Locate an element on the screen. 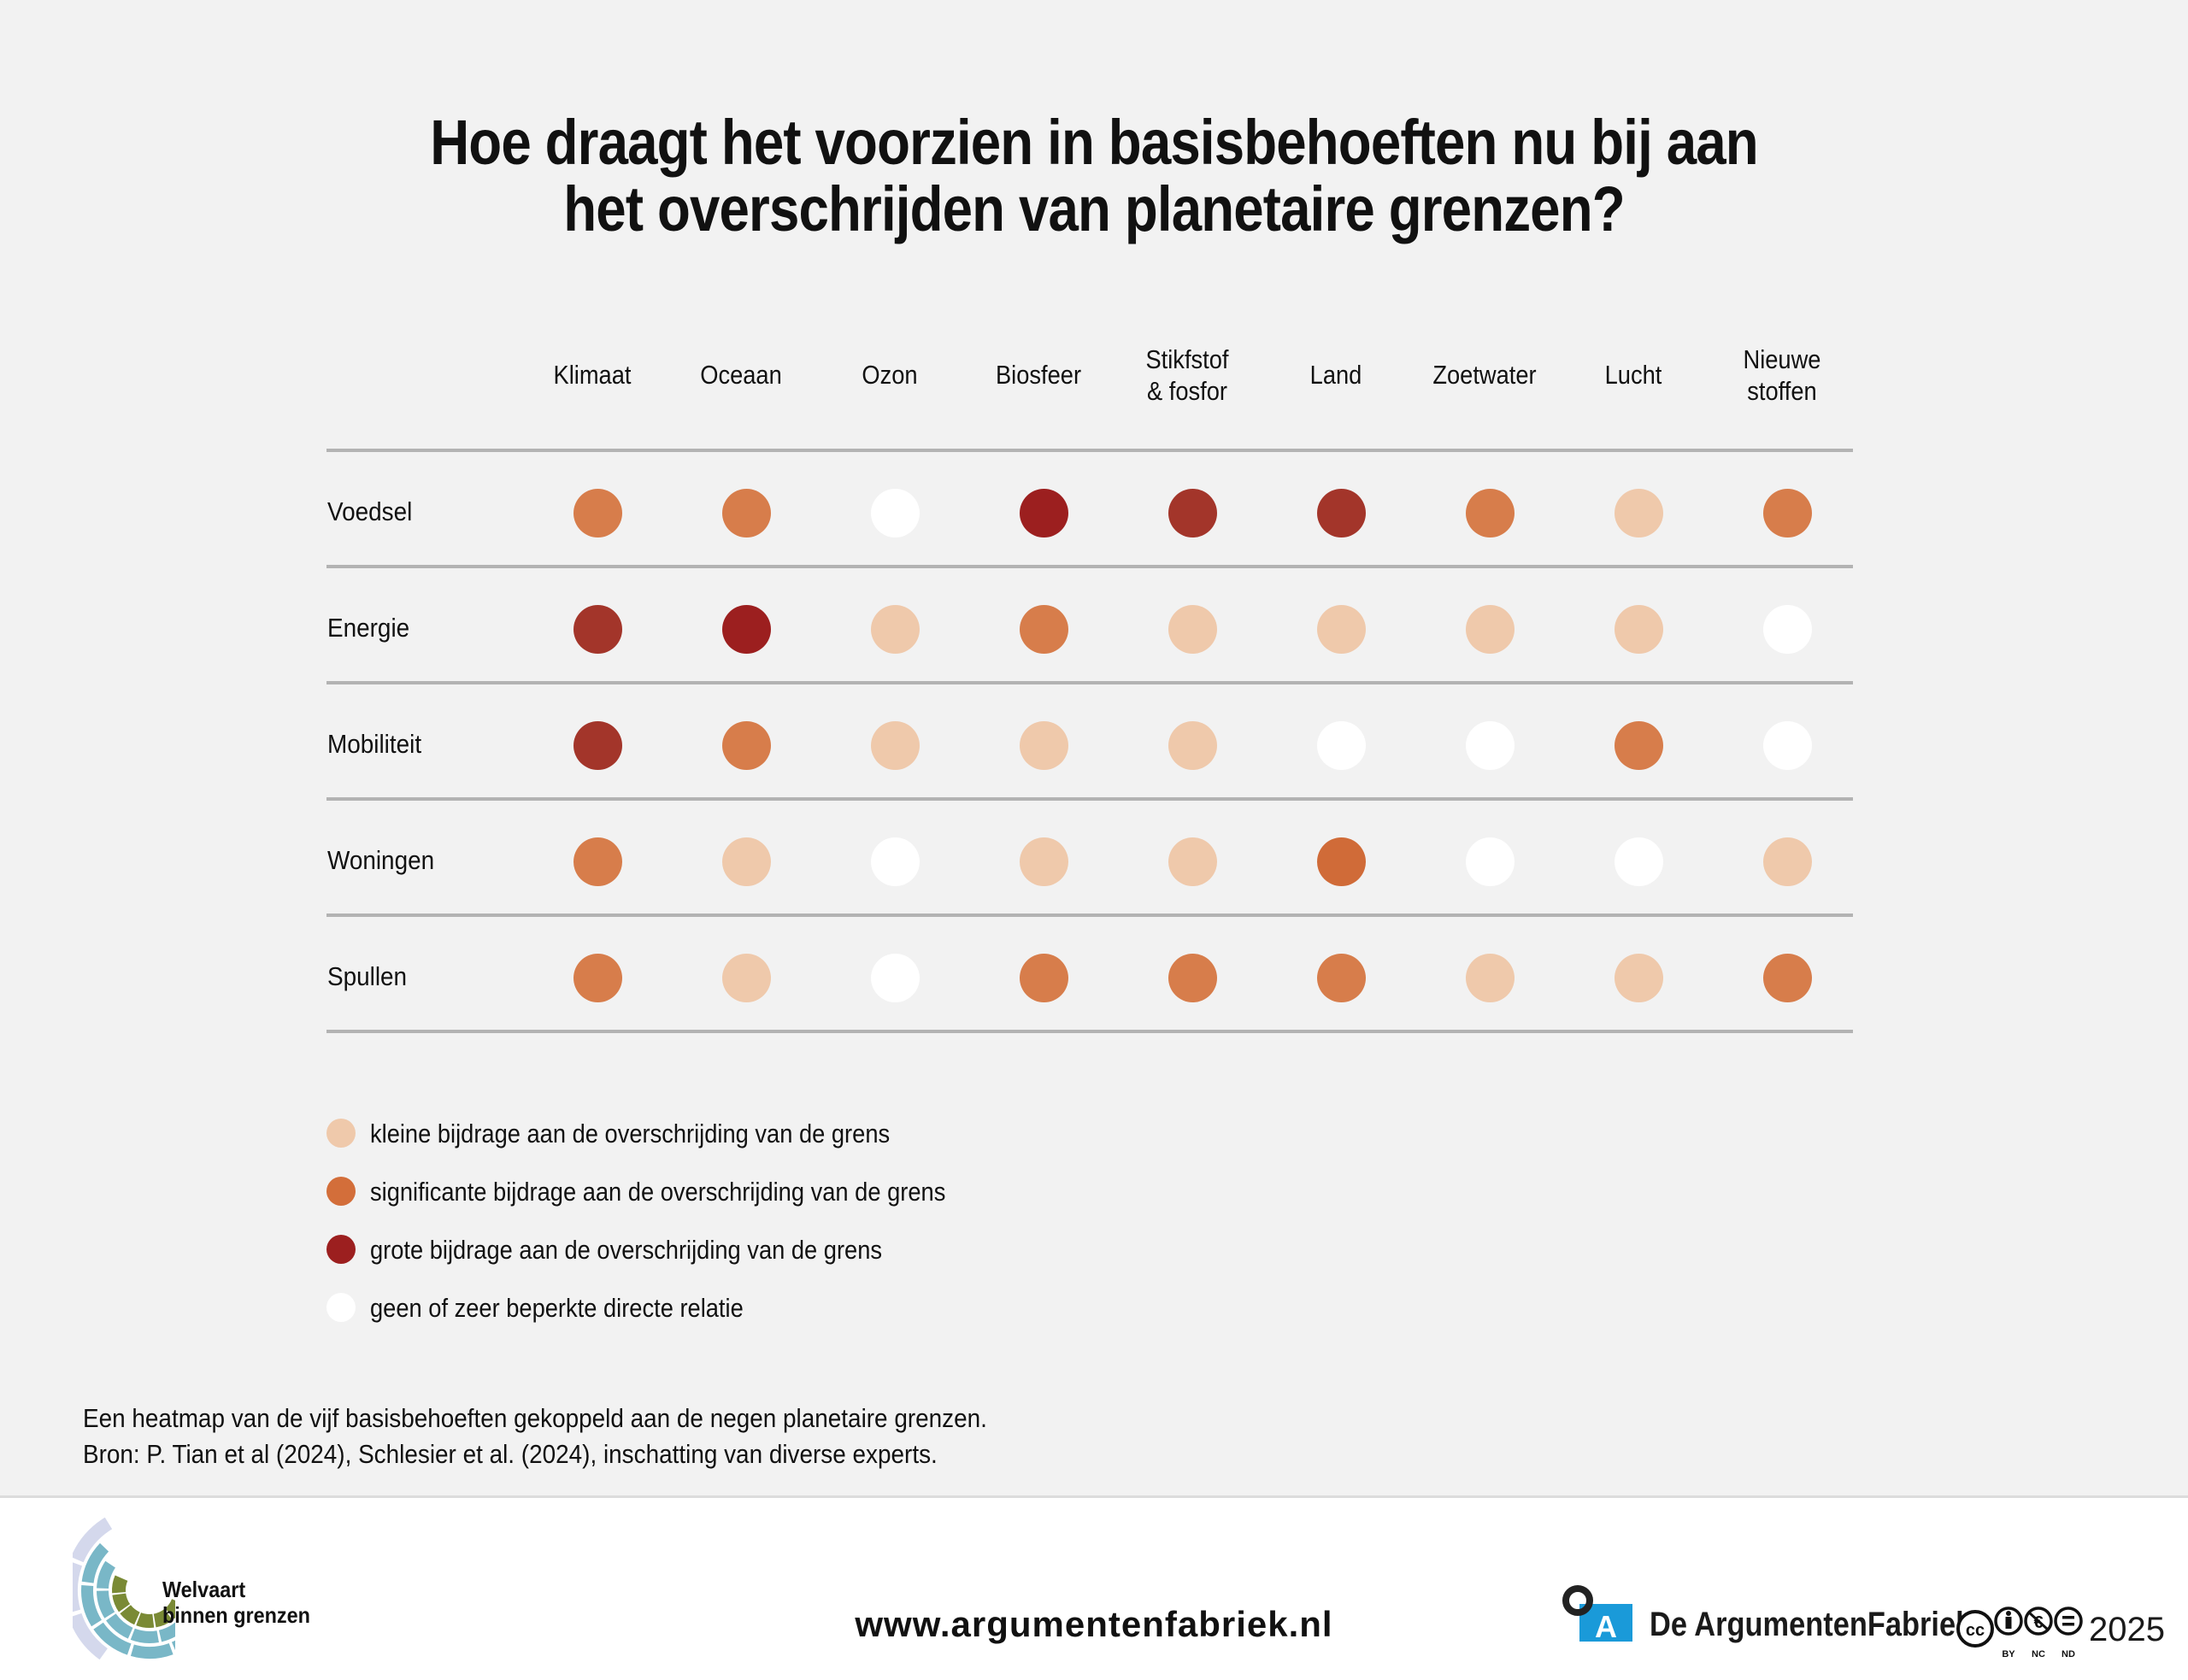  argumentenfabriek-logo-icon: A is located at coordinates (1597, 1613).